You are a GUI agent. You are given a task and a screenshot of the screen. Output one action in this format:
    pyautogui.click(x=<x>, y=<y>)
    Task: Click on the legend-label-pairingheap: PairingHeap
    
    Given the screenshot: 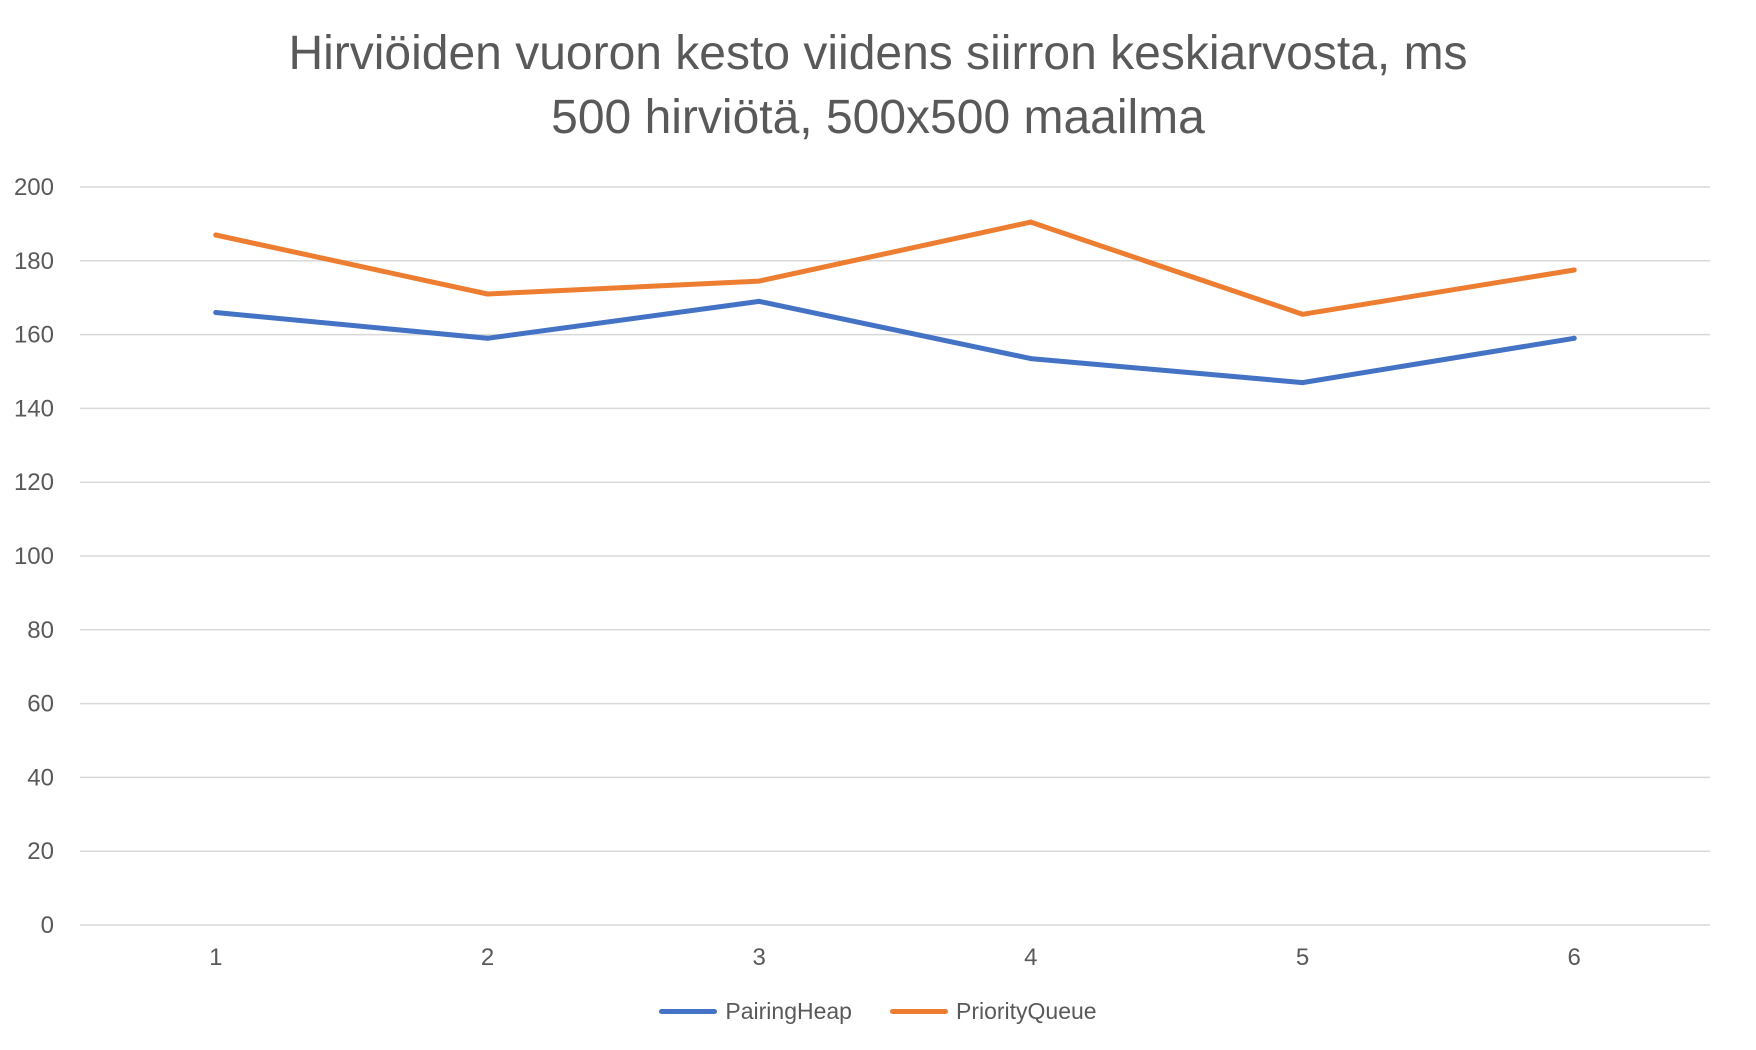 What is the action you would take?
    pyautogui.click(x=788, y=1011)
    